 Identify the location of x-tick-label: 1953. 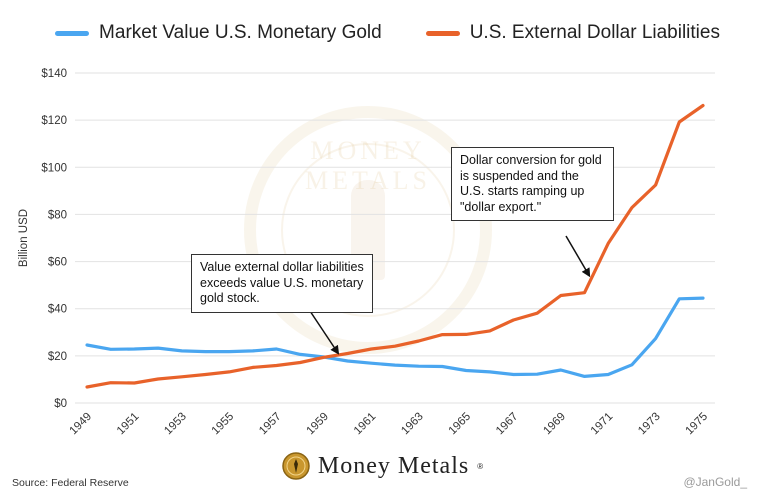
(175, 424).